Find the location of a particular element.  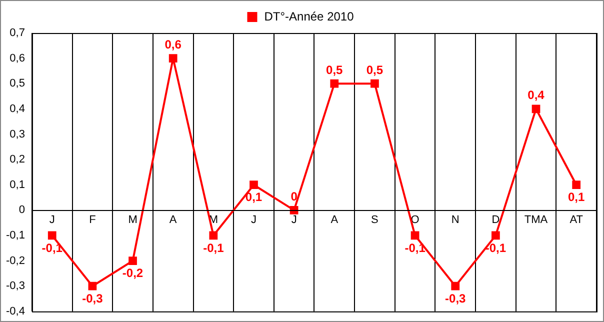

data-label: 0,4 is located at coordinates (536, 95).